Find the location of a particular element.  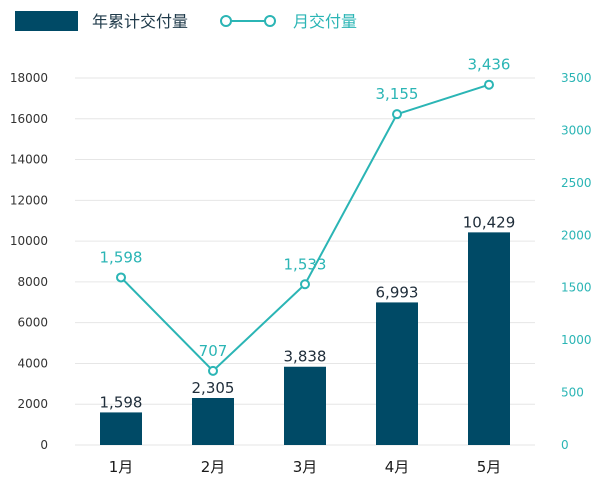

legend-bar-label: 年累计交付量 is located at coordinates (140, 21).